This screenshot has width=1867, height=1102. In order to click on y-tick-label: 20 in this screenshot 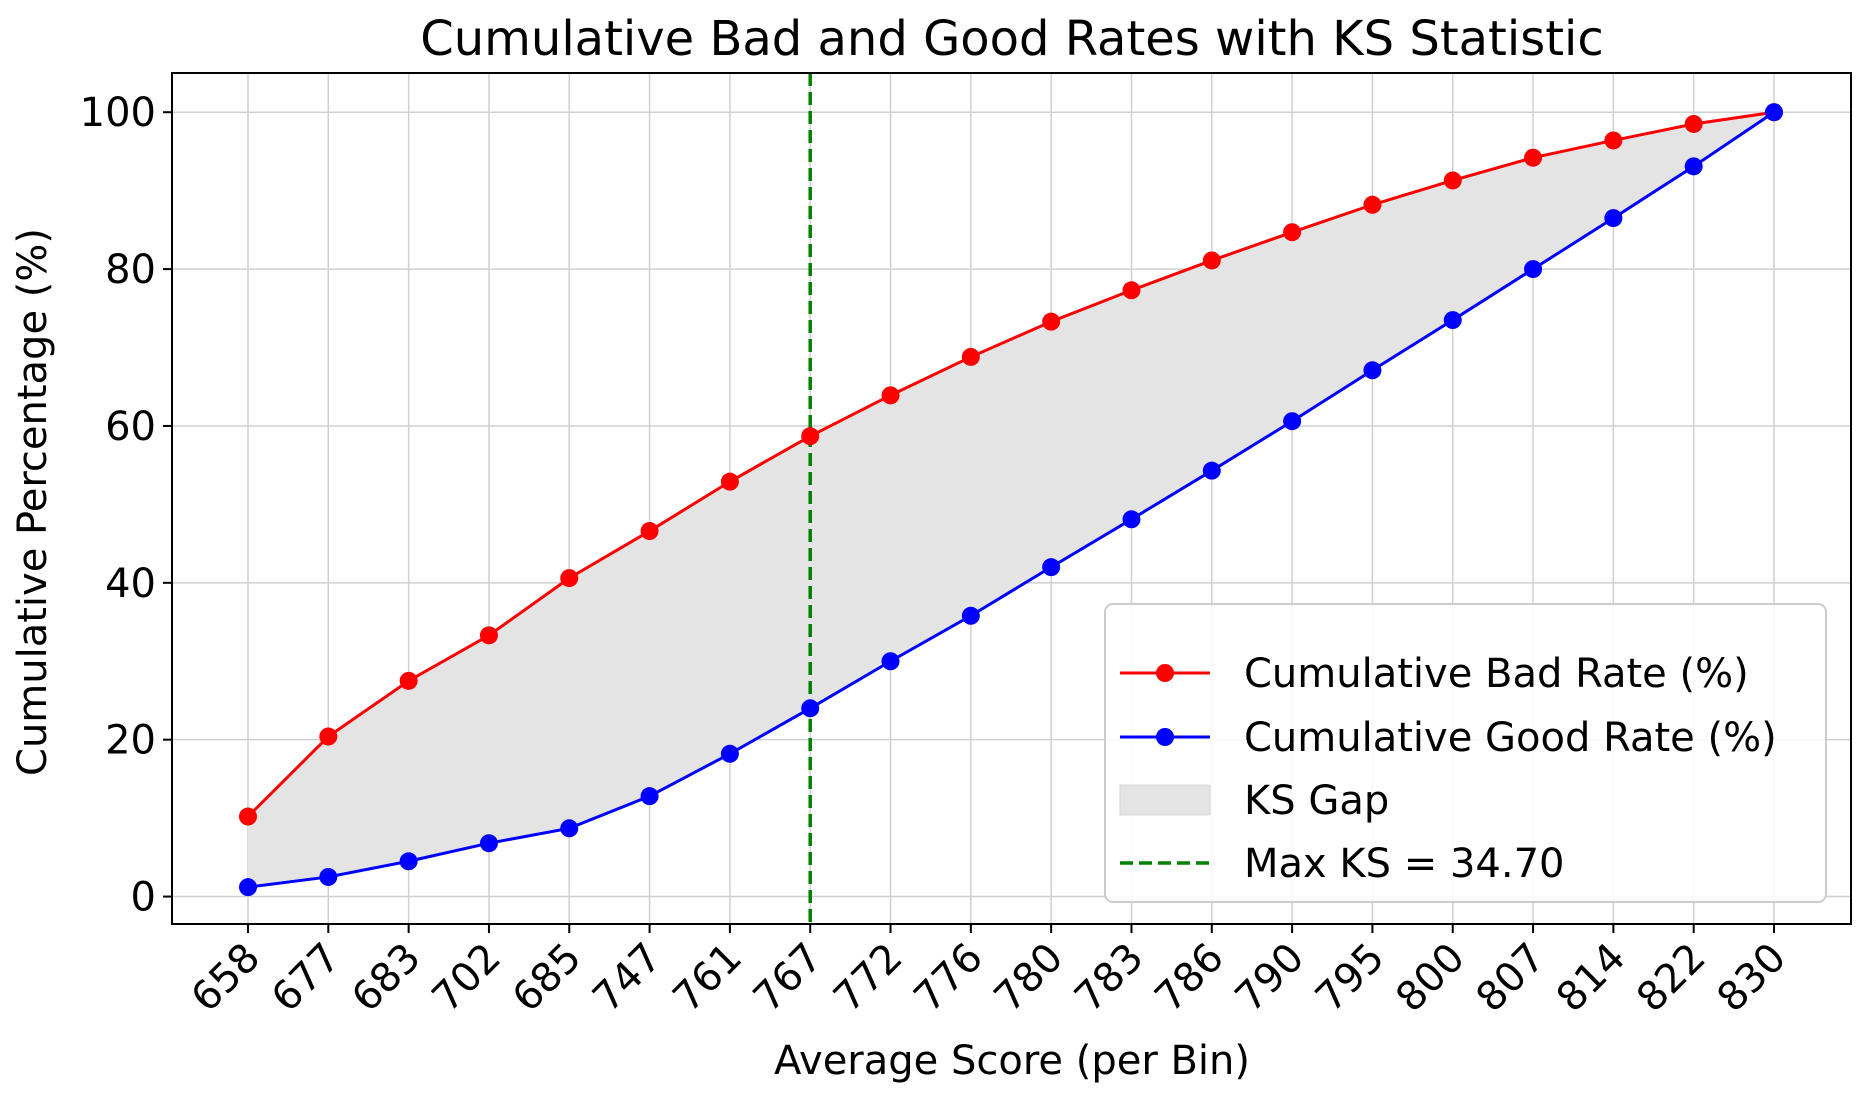, I will do `click(130, 741)`.